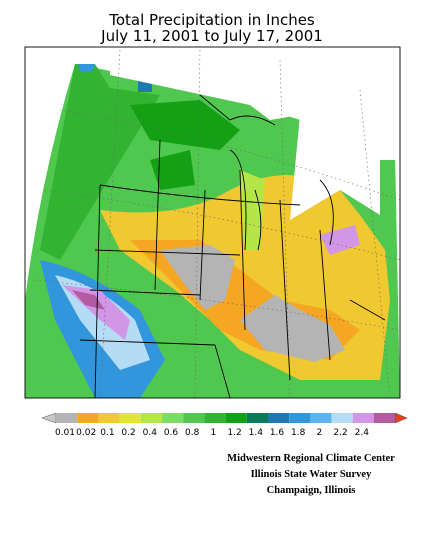 Image resolution: width=425 pixels, height=550 pixels. I want to click on legend-label: 1.6, so click(277, 433).